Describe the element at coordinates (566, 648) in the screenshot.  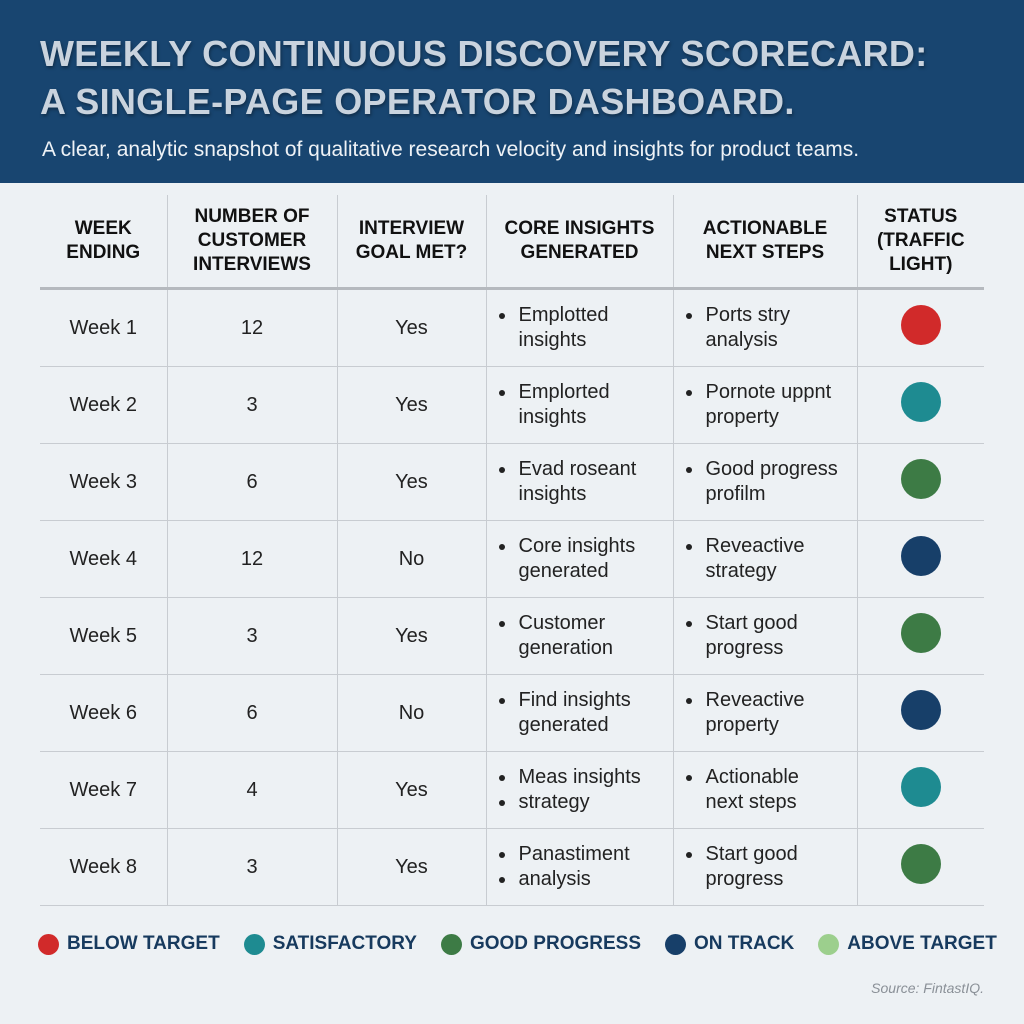
I see `list-item: generation` at that location.